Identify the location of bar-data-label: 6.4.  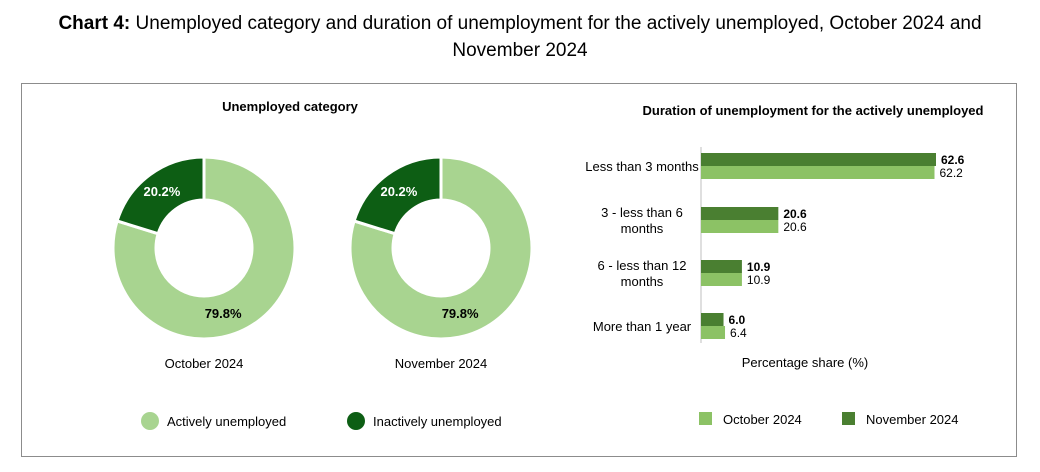
(738, 333).